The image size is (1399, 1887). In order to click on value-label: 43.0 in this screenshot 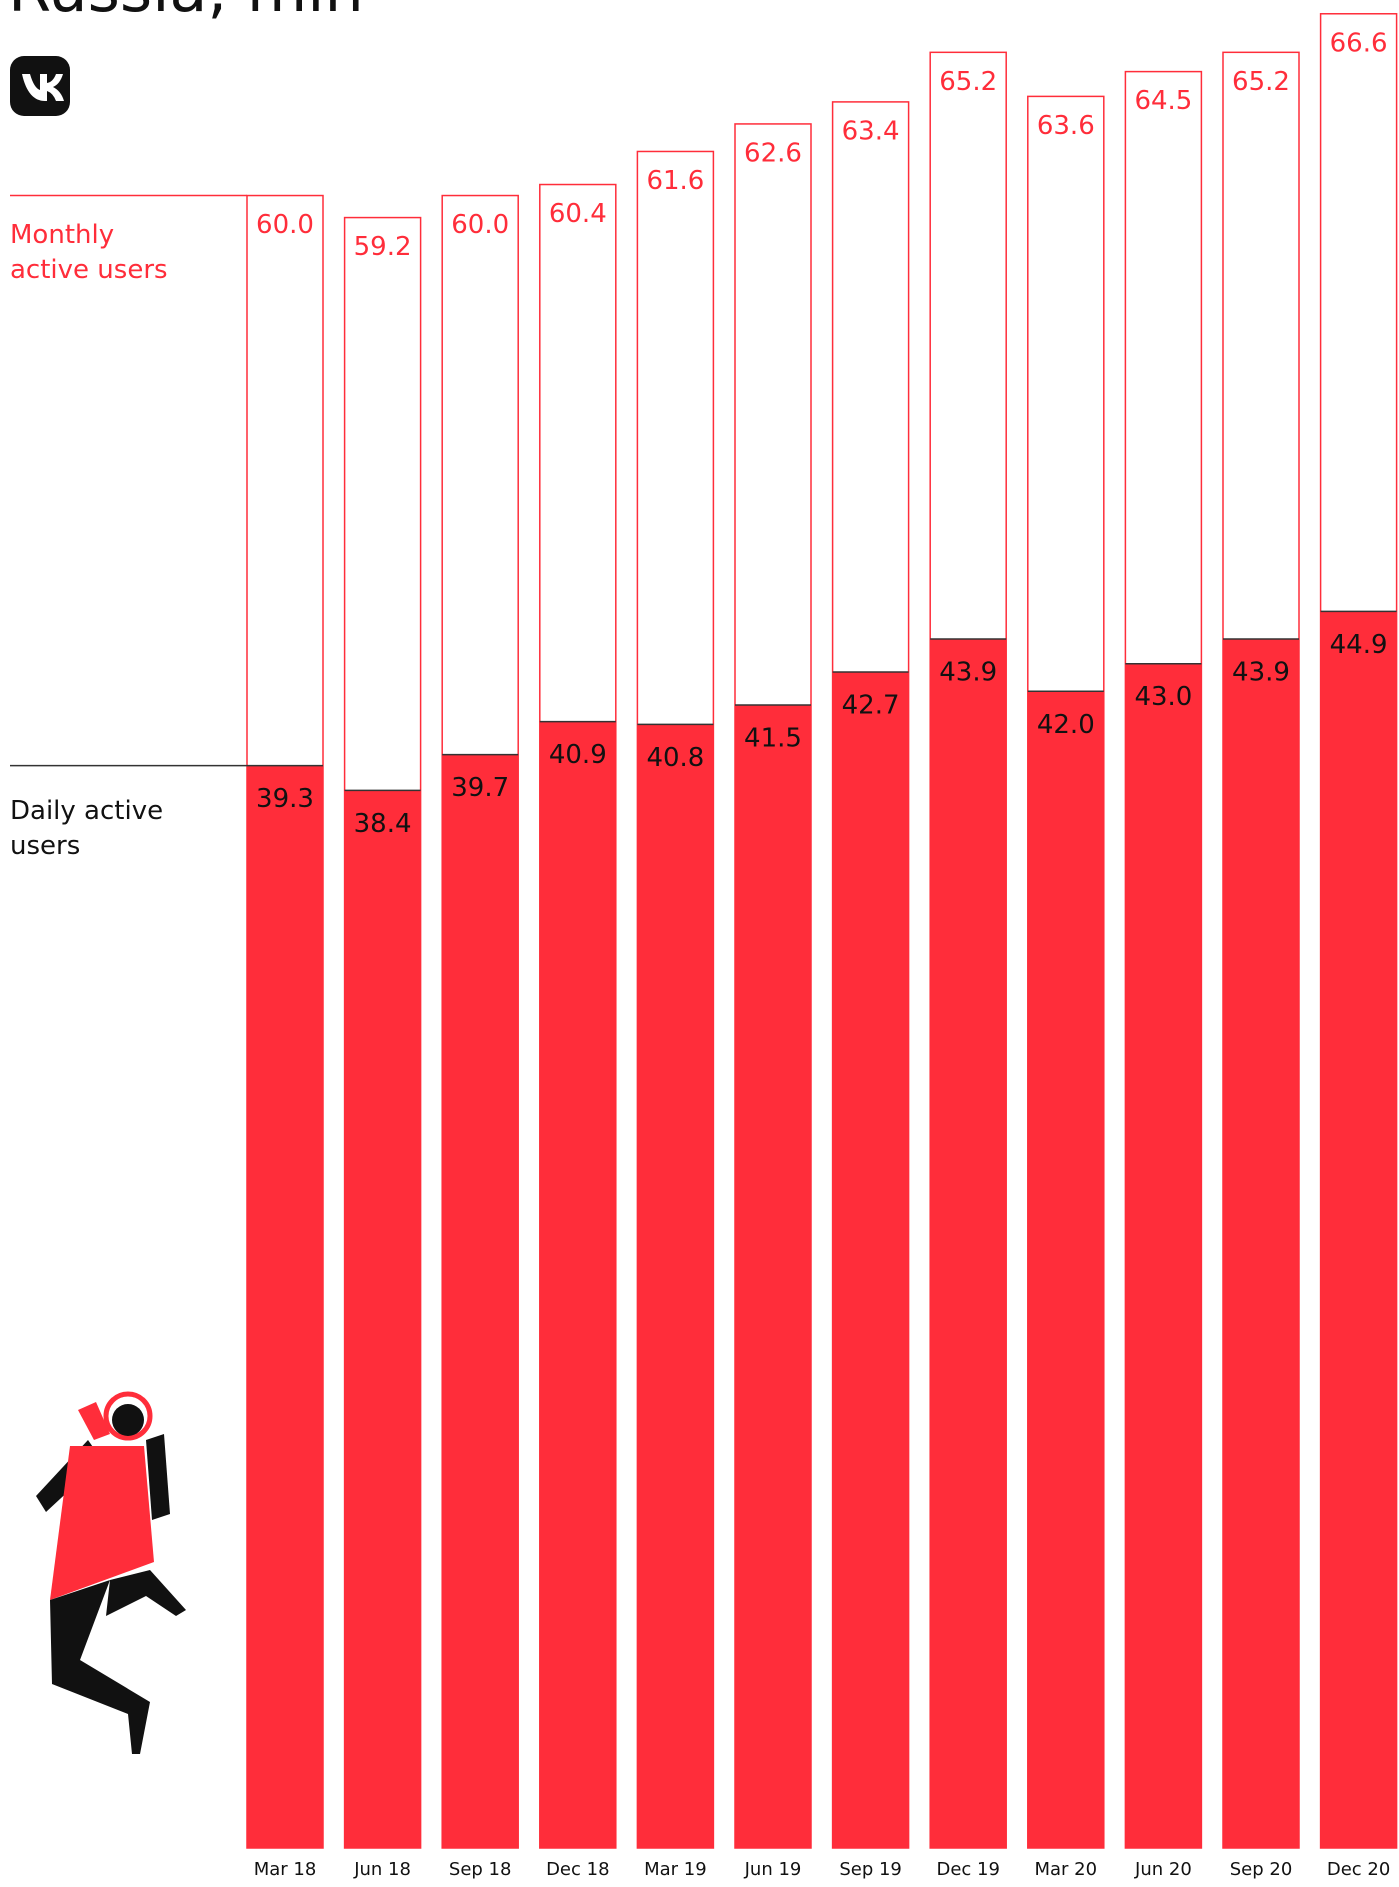, I will do `click(1163, 697)`.